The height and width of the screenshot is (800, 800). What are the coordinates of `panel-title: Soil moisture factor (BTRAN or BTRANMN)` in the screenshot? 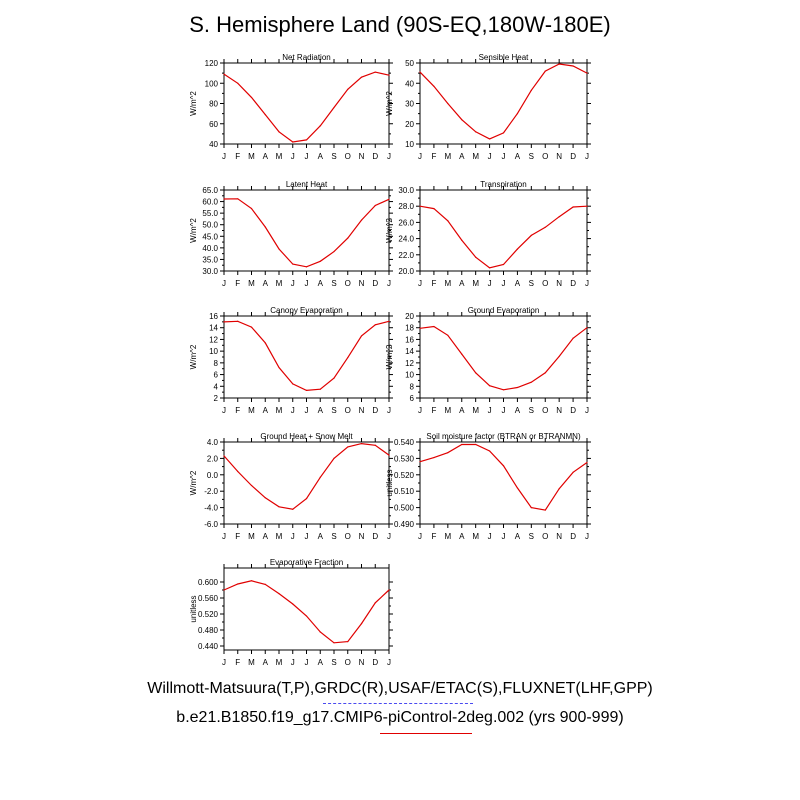 It's located at (503, 436).